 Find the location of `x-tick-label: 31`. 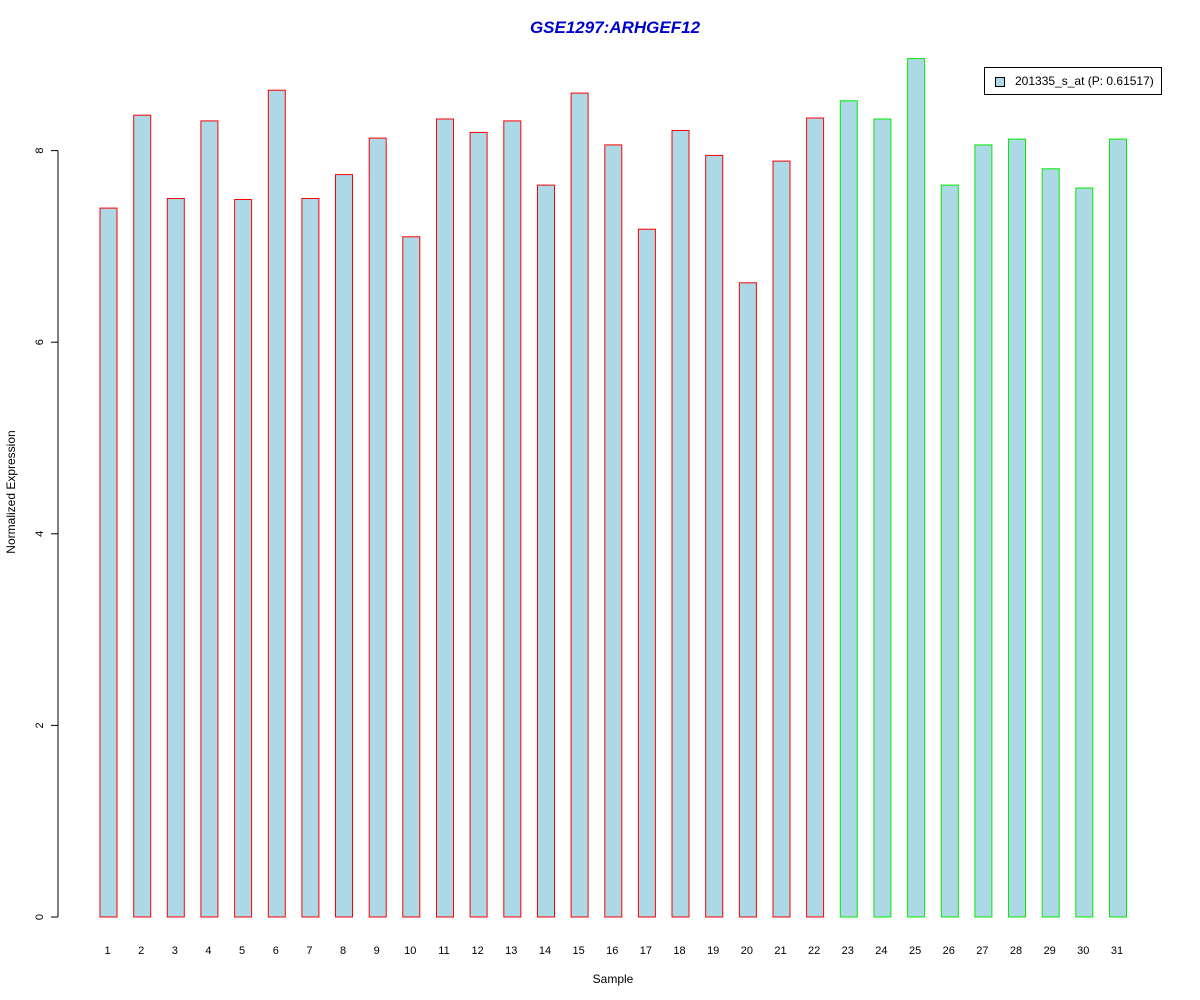

x-tick-label: 31 is located at coordinates (1117, 951).